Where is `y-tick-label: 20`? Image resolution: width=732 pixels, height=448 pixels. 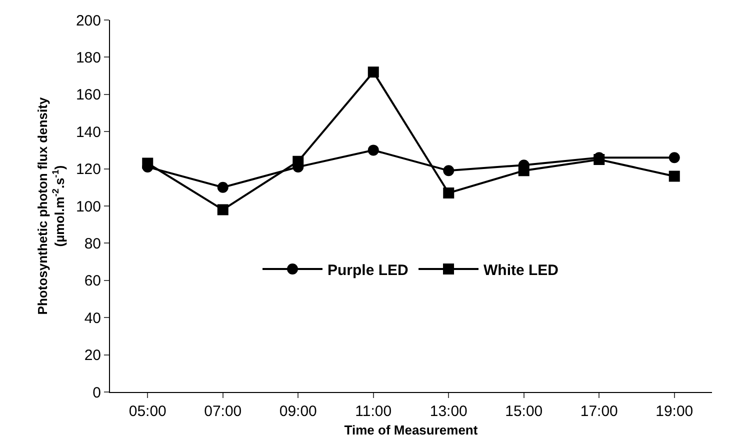
y-tick-label: 20 is located at coordinates (92, 355).